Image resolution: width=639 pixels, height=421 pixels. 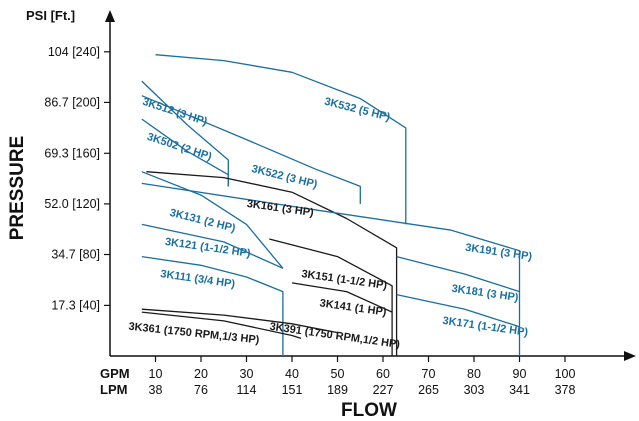 I want to click on series-label: 3K532 (5 HP), so click(x=357, y=110).